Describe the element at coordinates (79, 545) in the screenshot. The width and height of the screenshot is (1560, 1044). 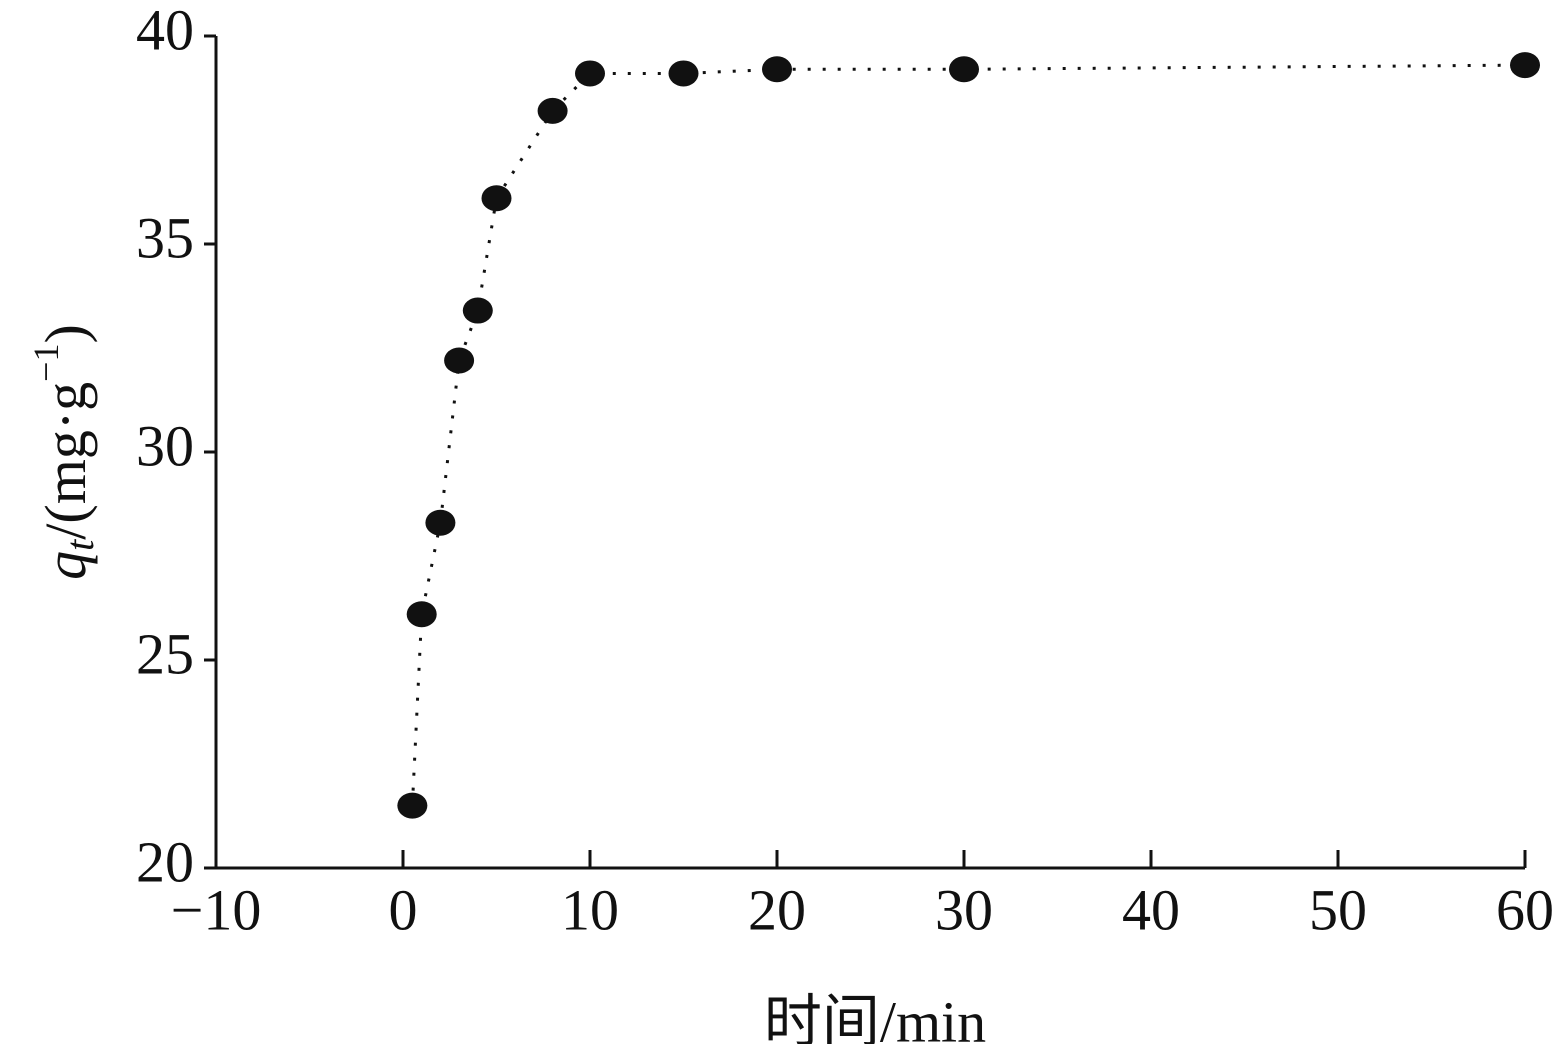
I see `y-label-subscript: t` at that location.